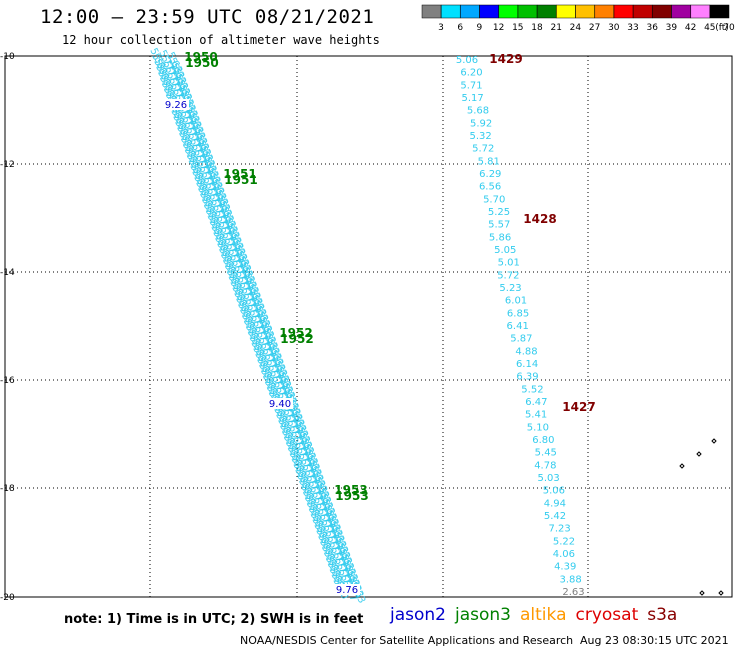 Image resolution: width=740 pixels, height=650 pixels. What do you see at coordinates (494, 199) in the screenshot?
I see `wave-height-label: 5.70` at bounding box center [494, 199].